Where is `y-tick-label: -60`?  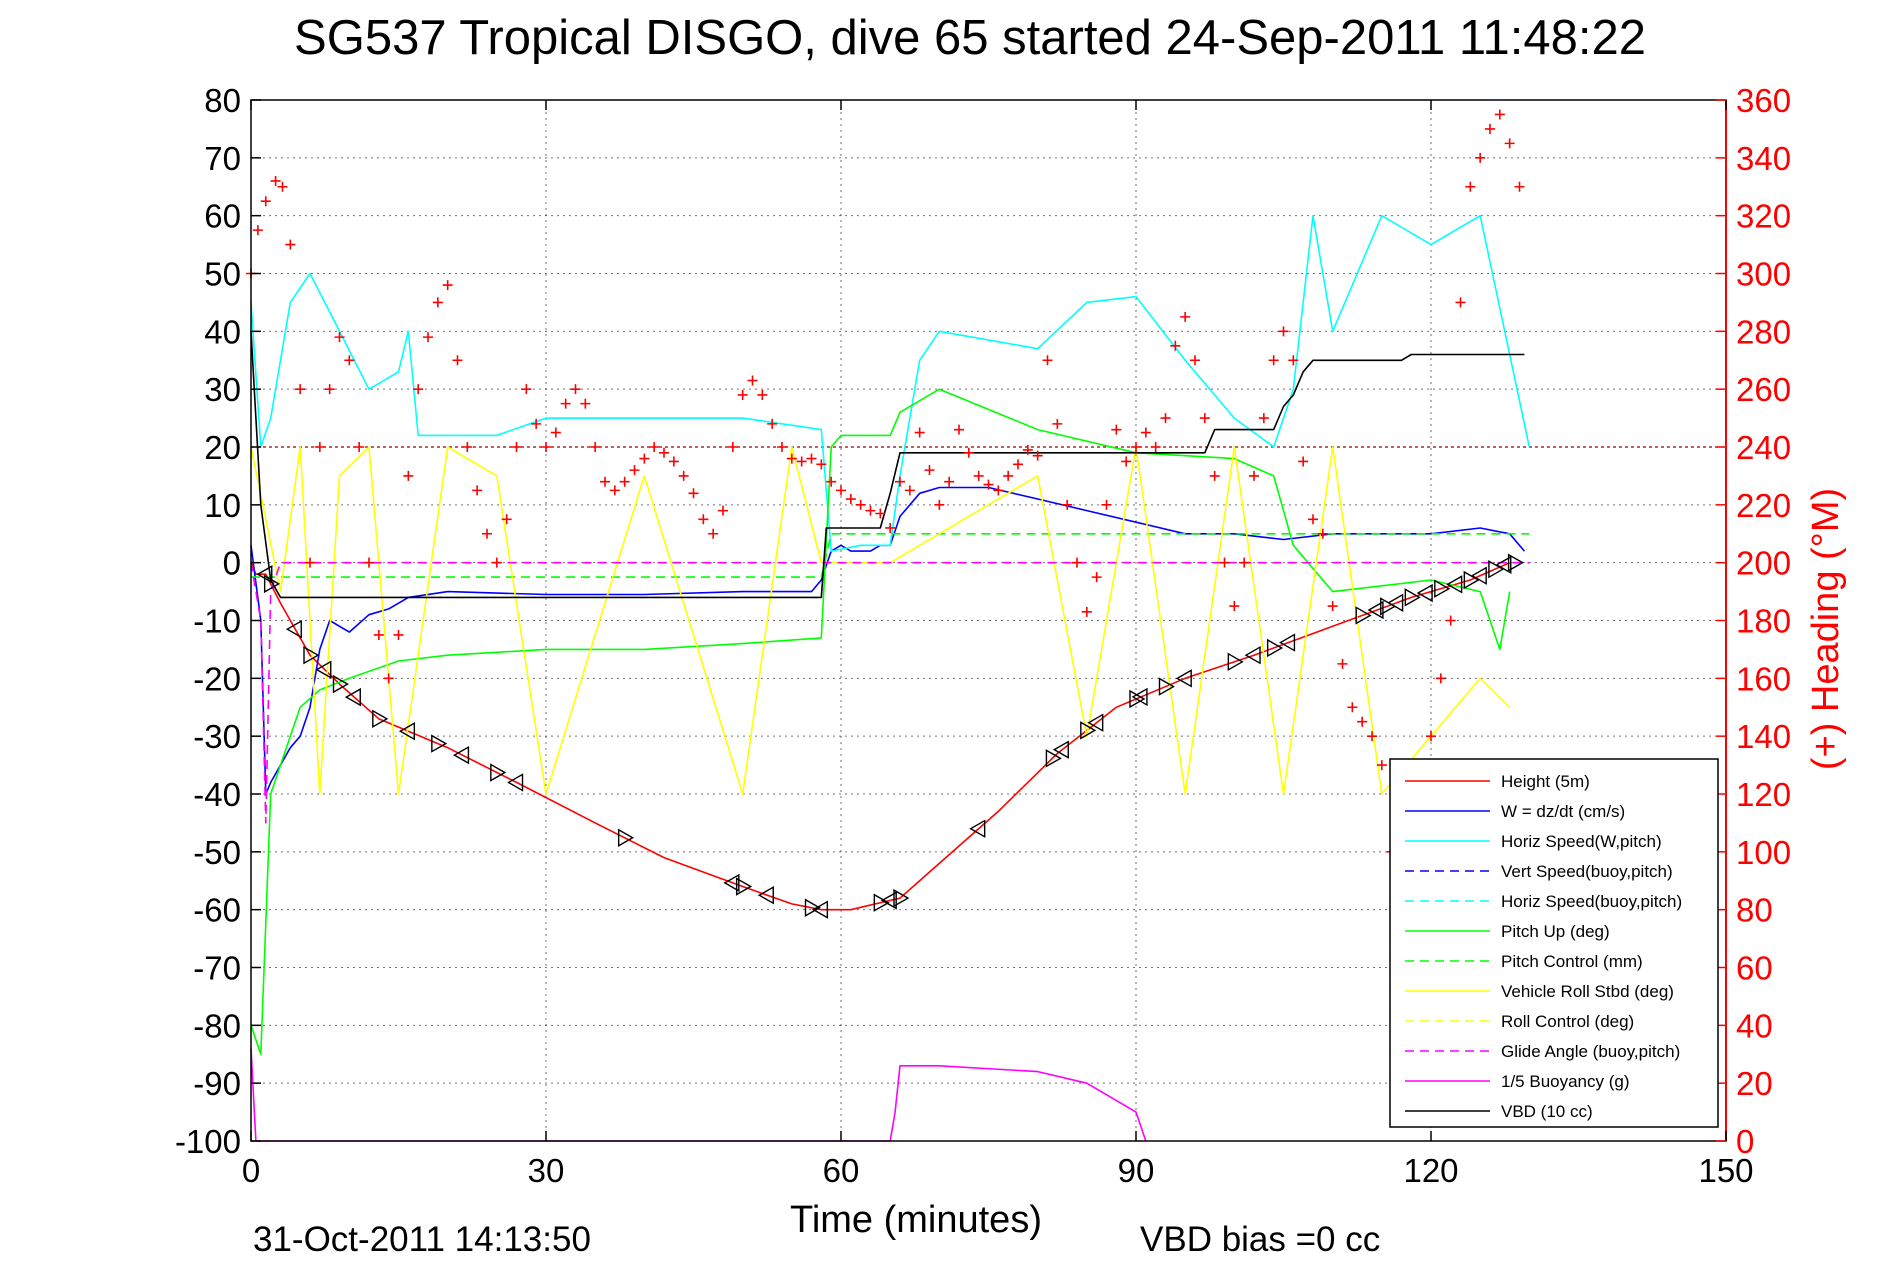
y-tick-label: -60 is located at coordinates (217, 910).